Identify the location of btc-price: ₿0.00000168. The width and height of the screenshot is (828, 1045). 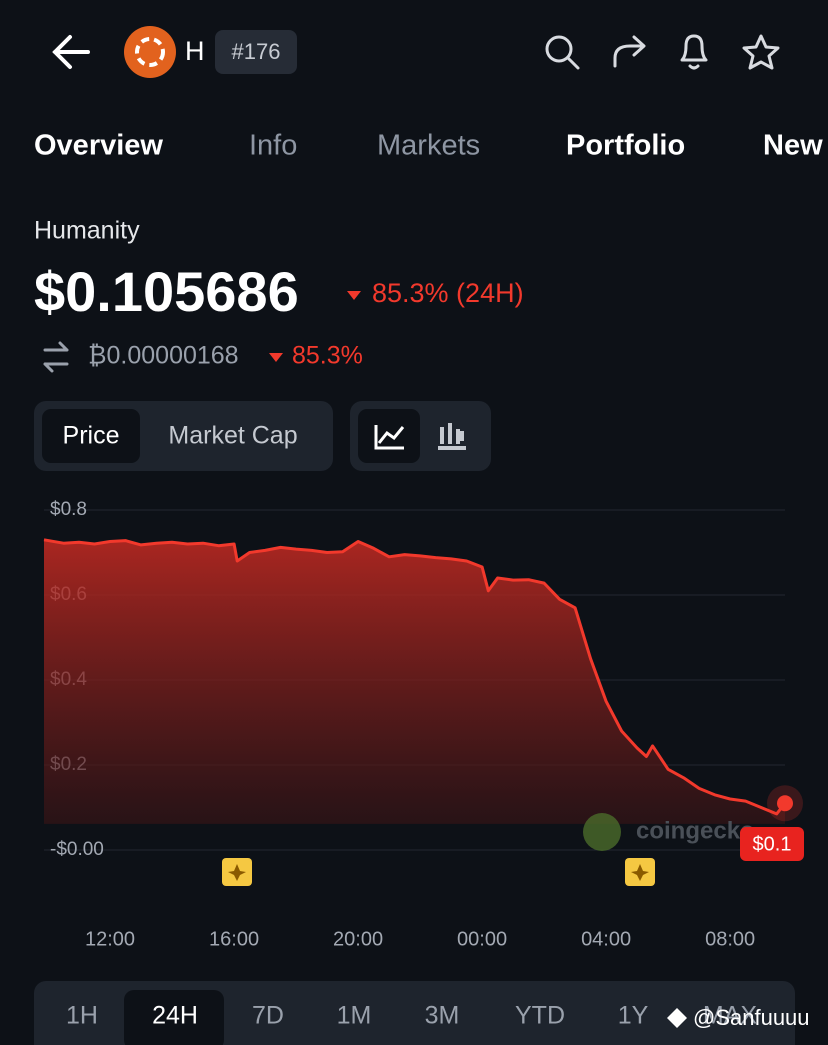
(163, 356).